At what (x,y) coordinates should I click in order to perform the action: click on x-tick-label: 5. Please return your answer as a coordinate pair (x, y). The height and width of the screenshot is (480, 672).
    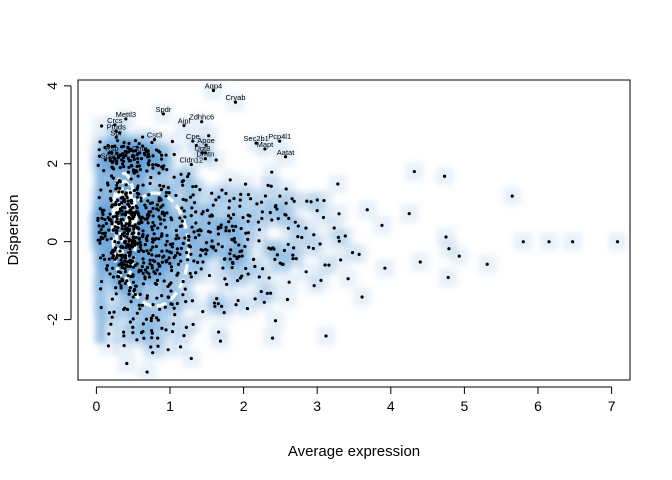
    Looking at the image, I should click on (465, 406).